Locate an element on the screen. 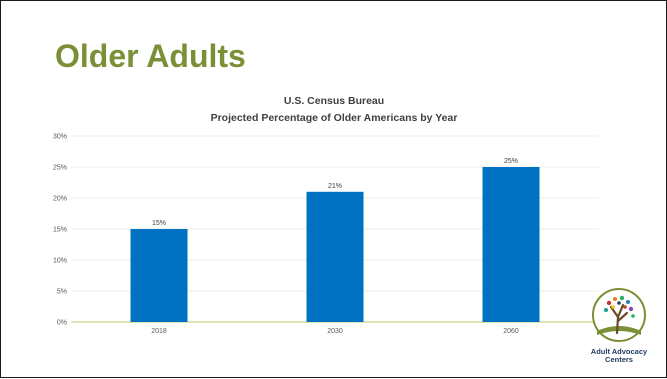  y-tick-label: 5% is located at coordinates (62, 292).